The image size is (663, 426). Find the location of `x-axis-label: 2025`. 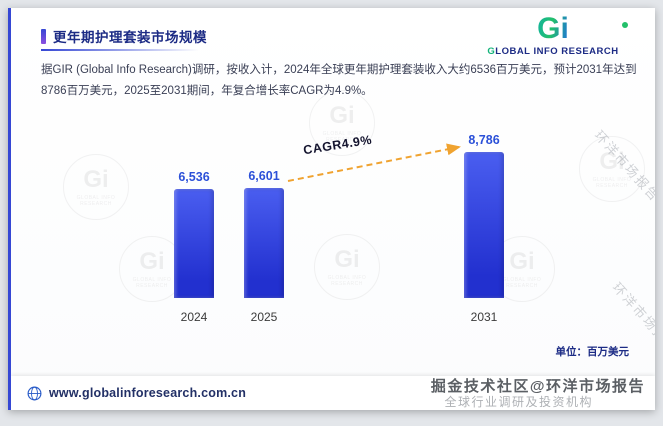

x-axis-label: 2025 is located at coordinates (264, 317).